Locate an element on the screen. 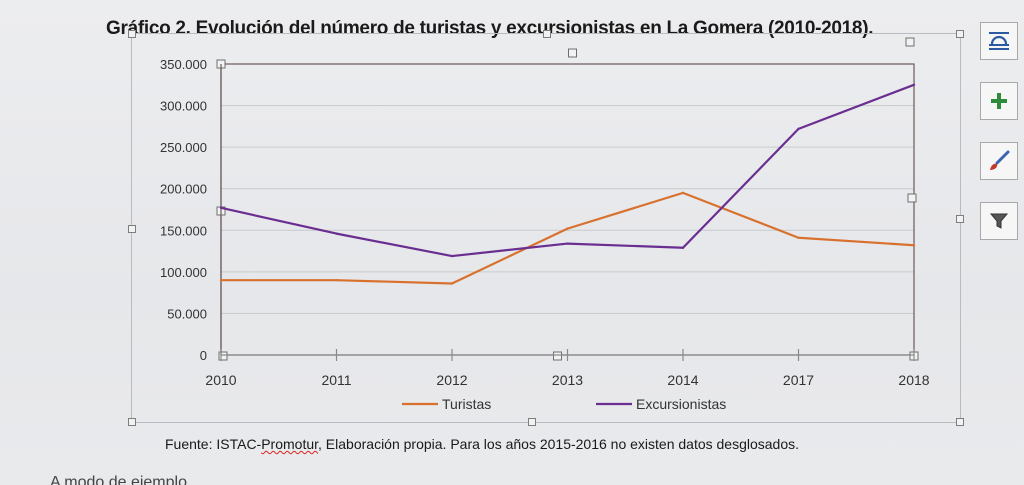 This screenshot has height=485, width=1024. chart-styles-button is located at coordinates (999, 161).